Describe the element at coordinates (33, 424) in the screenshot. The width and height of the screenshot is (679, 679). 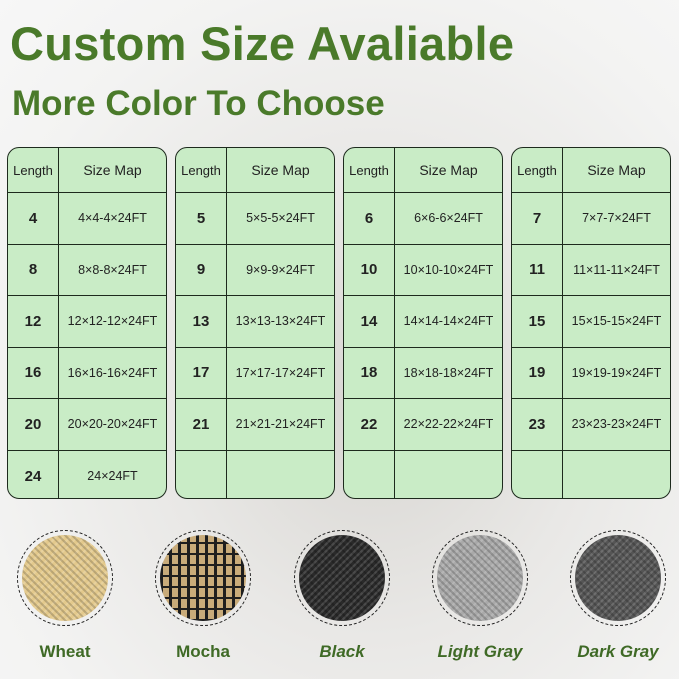
I see `length-cell: 20` at that location.